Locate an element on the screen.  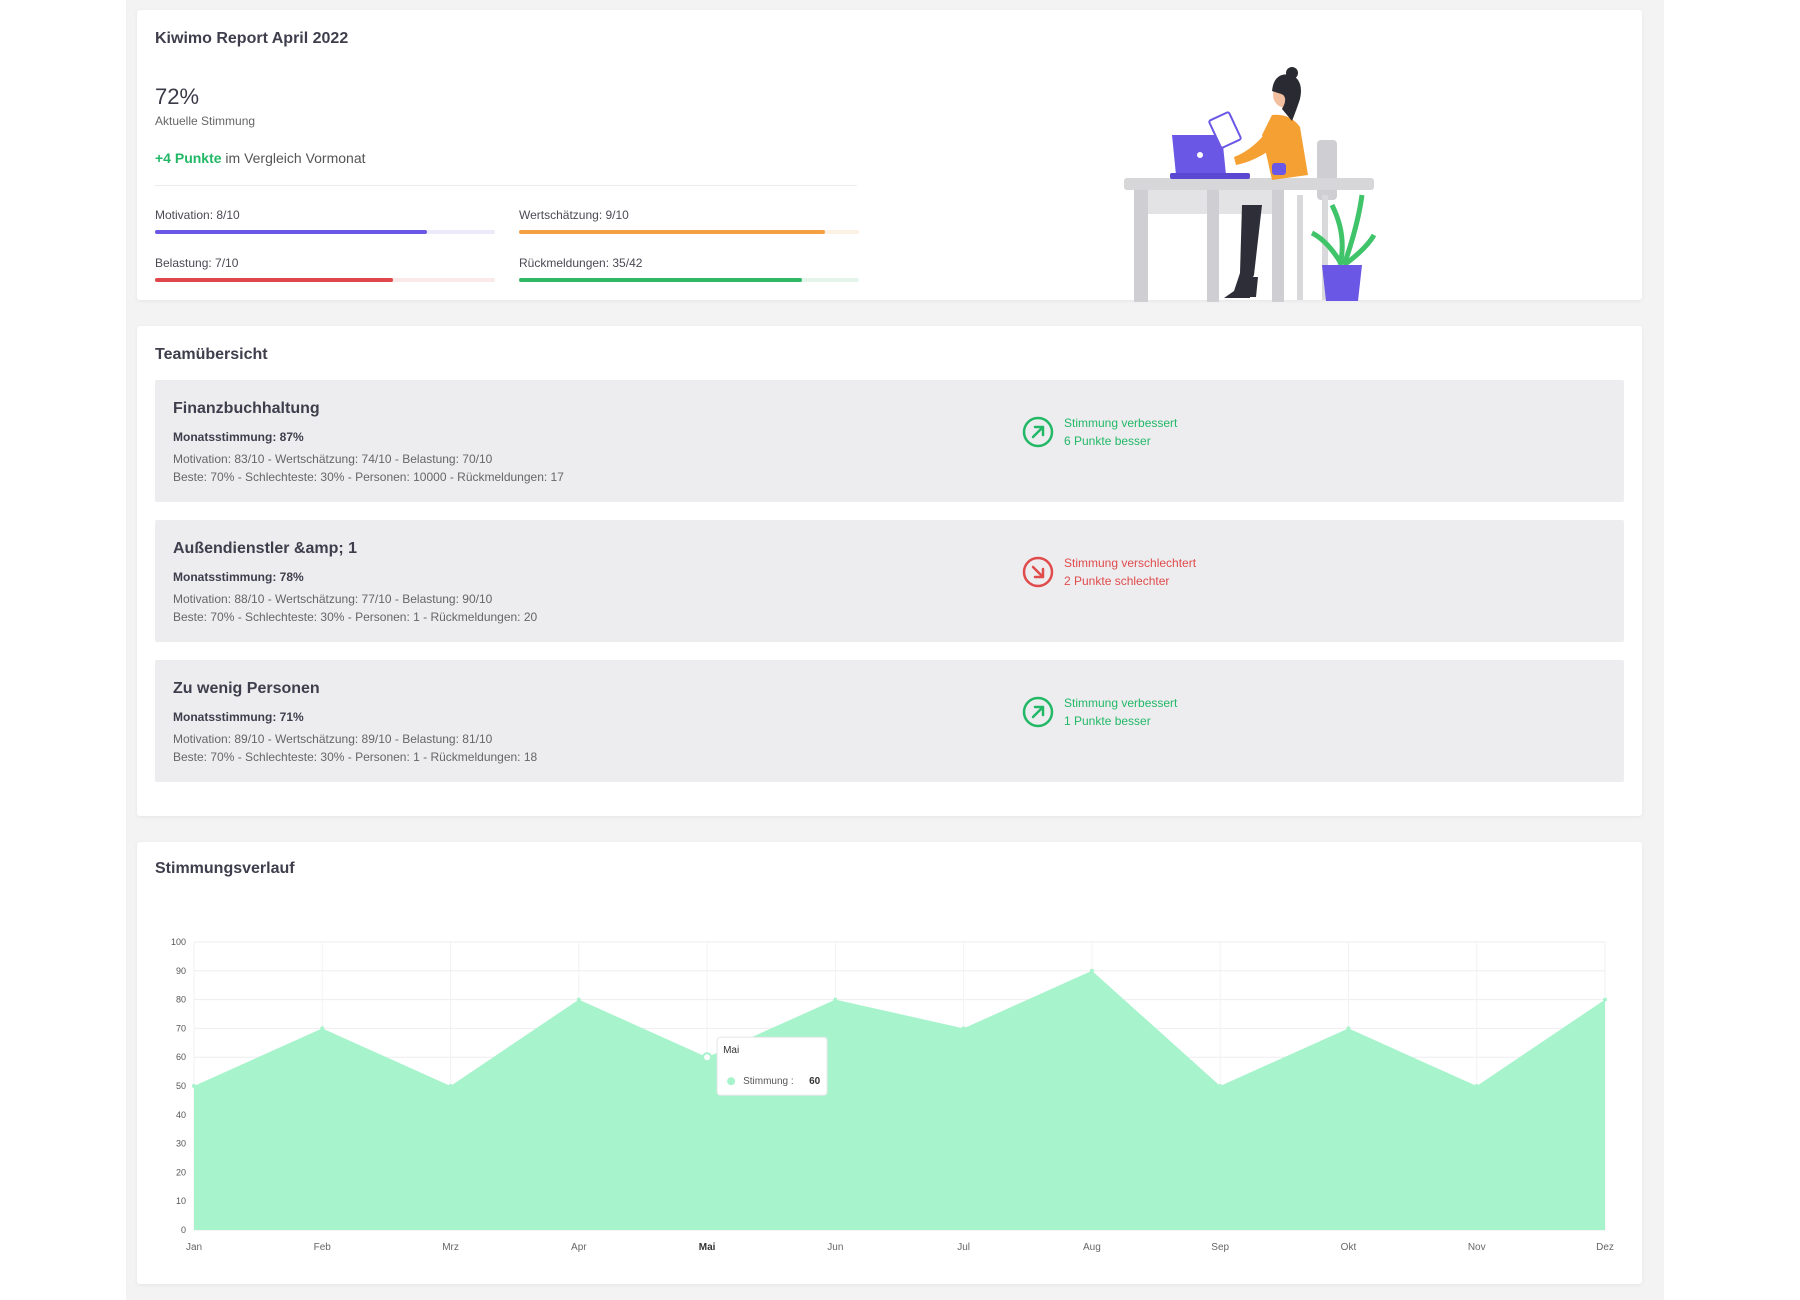
y-tick-label: 100 is located at coordinates (178, 942).